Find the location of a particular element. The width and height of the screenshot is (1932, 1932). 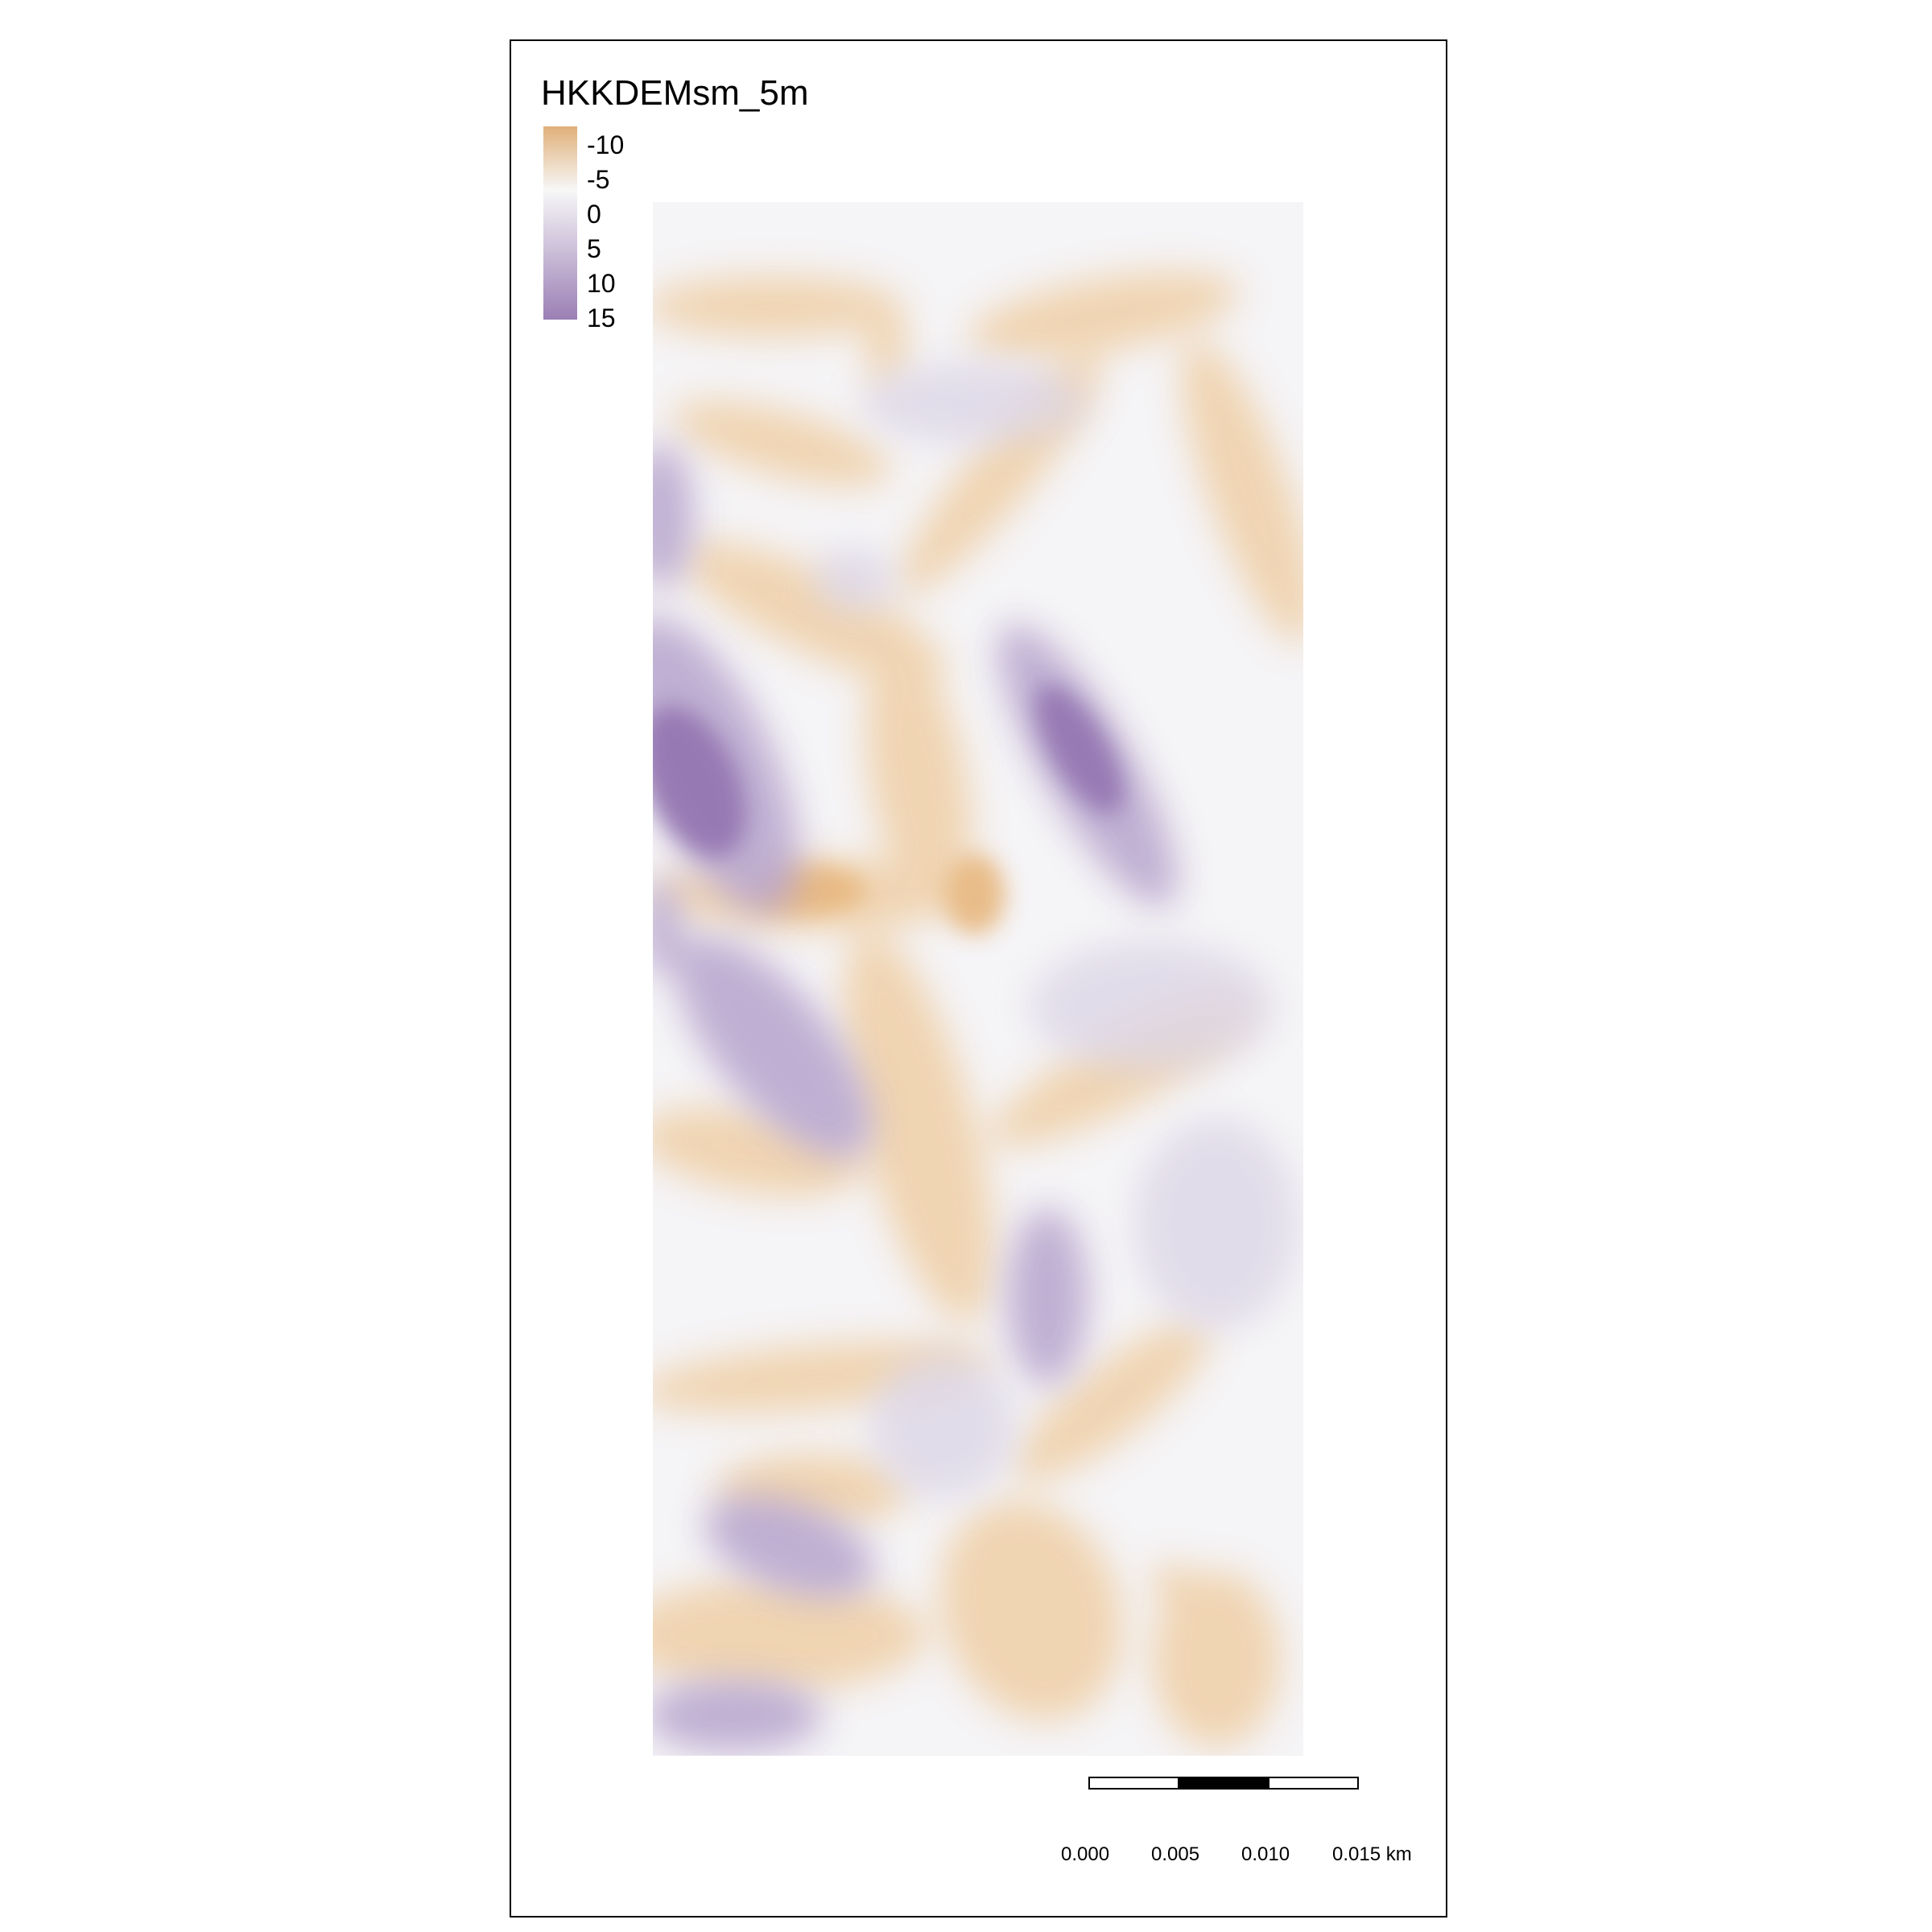

scale-label: 0.015 km is located at coordinates (1372, 1854).